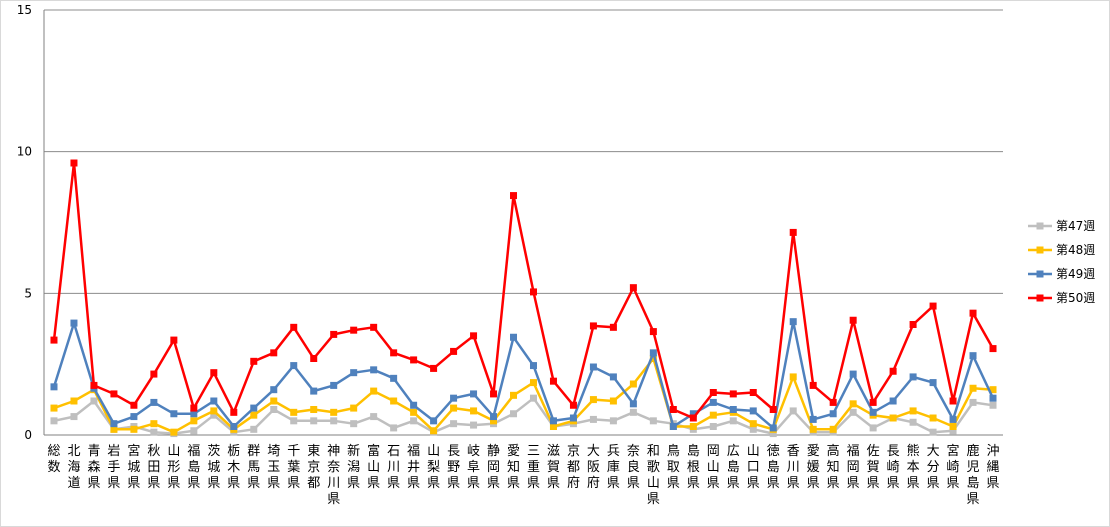 The width and height of the screenshot is (1110, 527). What do you see at coordinates (713, 467) in the screenshot?
I see `x-tick-label: 岡山県` at bounding box center [713, 467].